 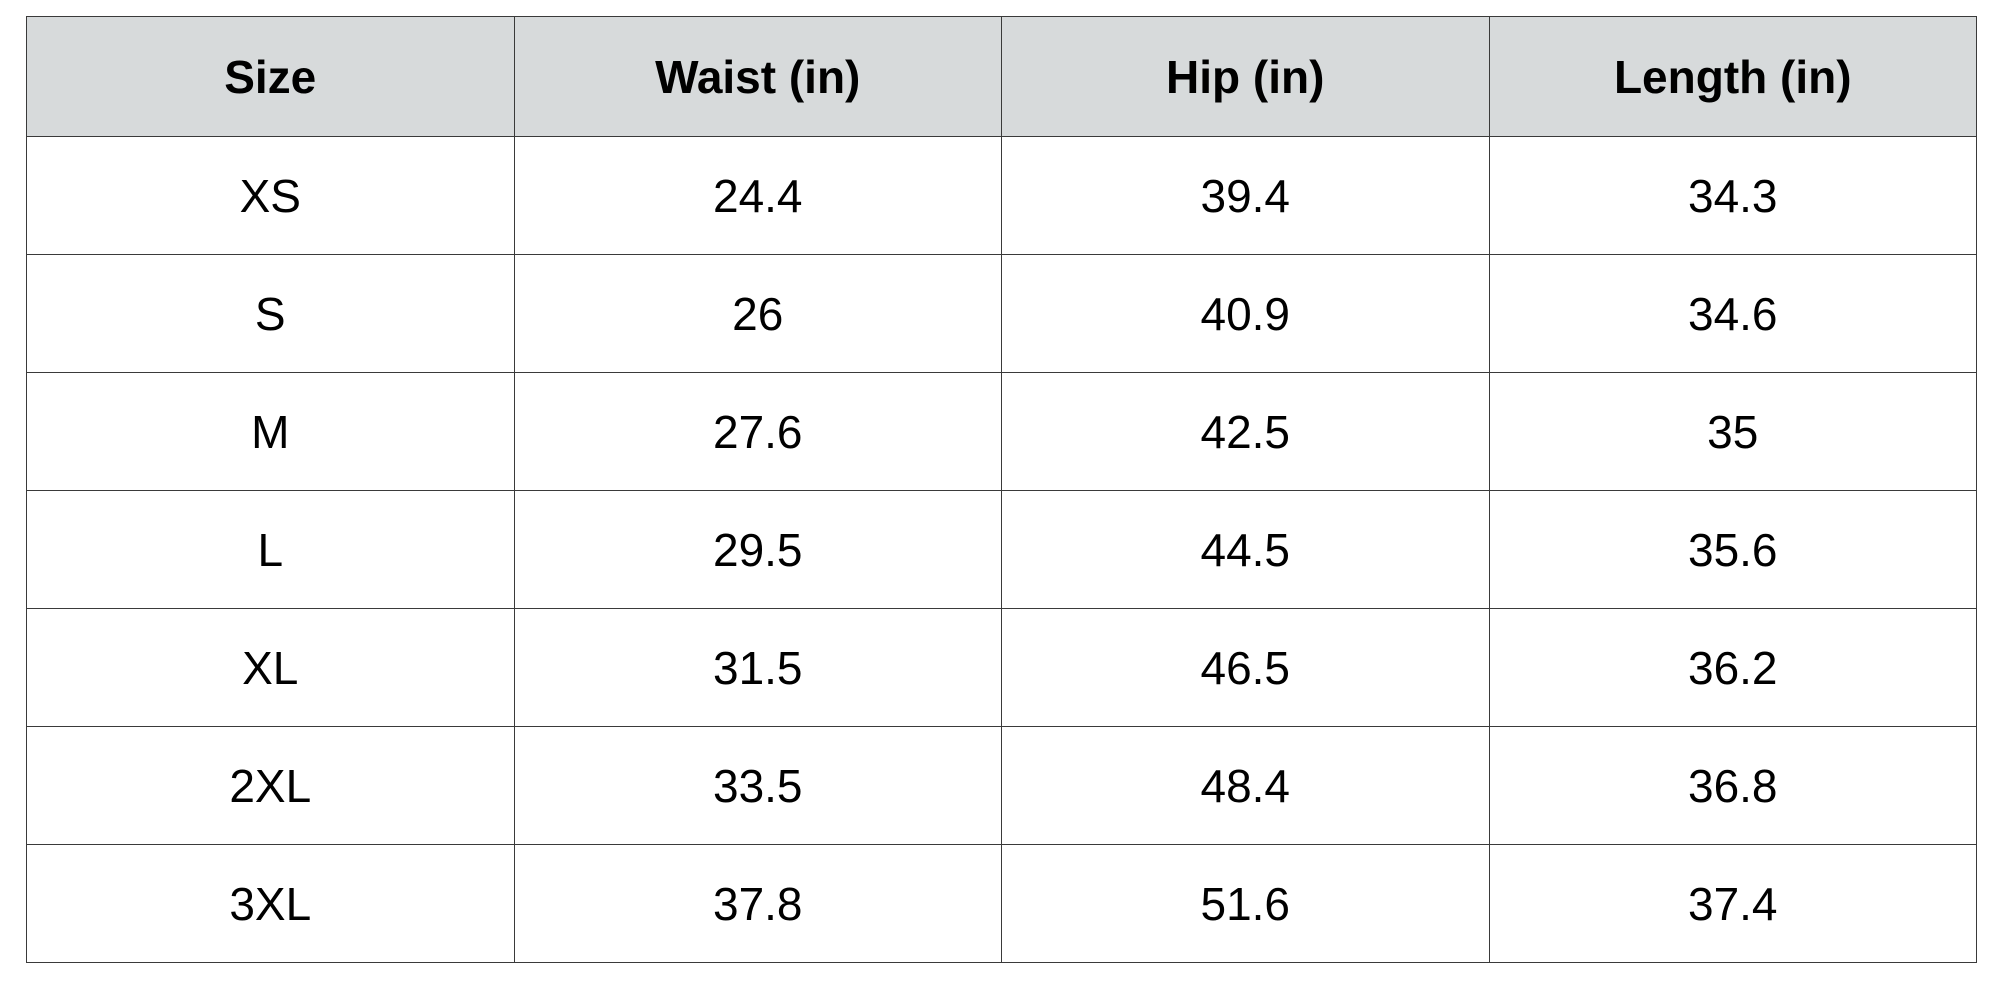 I want to click on cell-hip: 46.5, so click(x=1245, y=667).